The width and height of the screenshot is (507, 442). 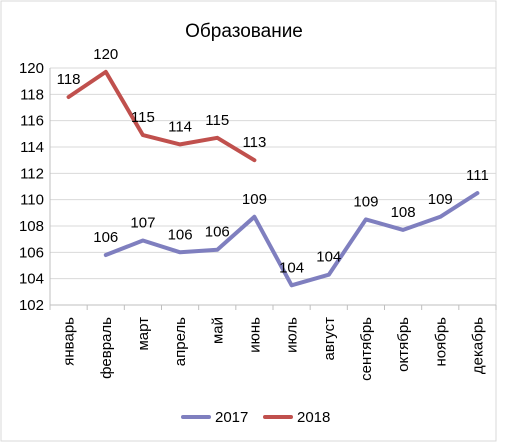 What do you see at coordinates (231, 417) in the screenshot?
I see `legend-label: 2017` at bounding box center [231, 417].